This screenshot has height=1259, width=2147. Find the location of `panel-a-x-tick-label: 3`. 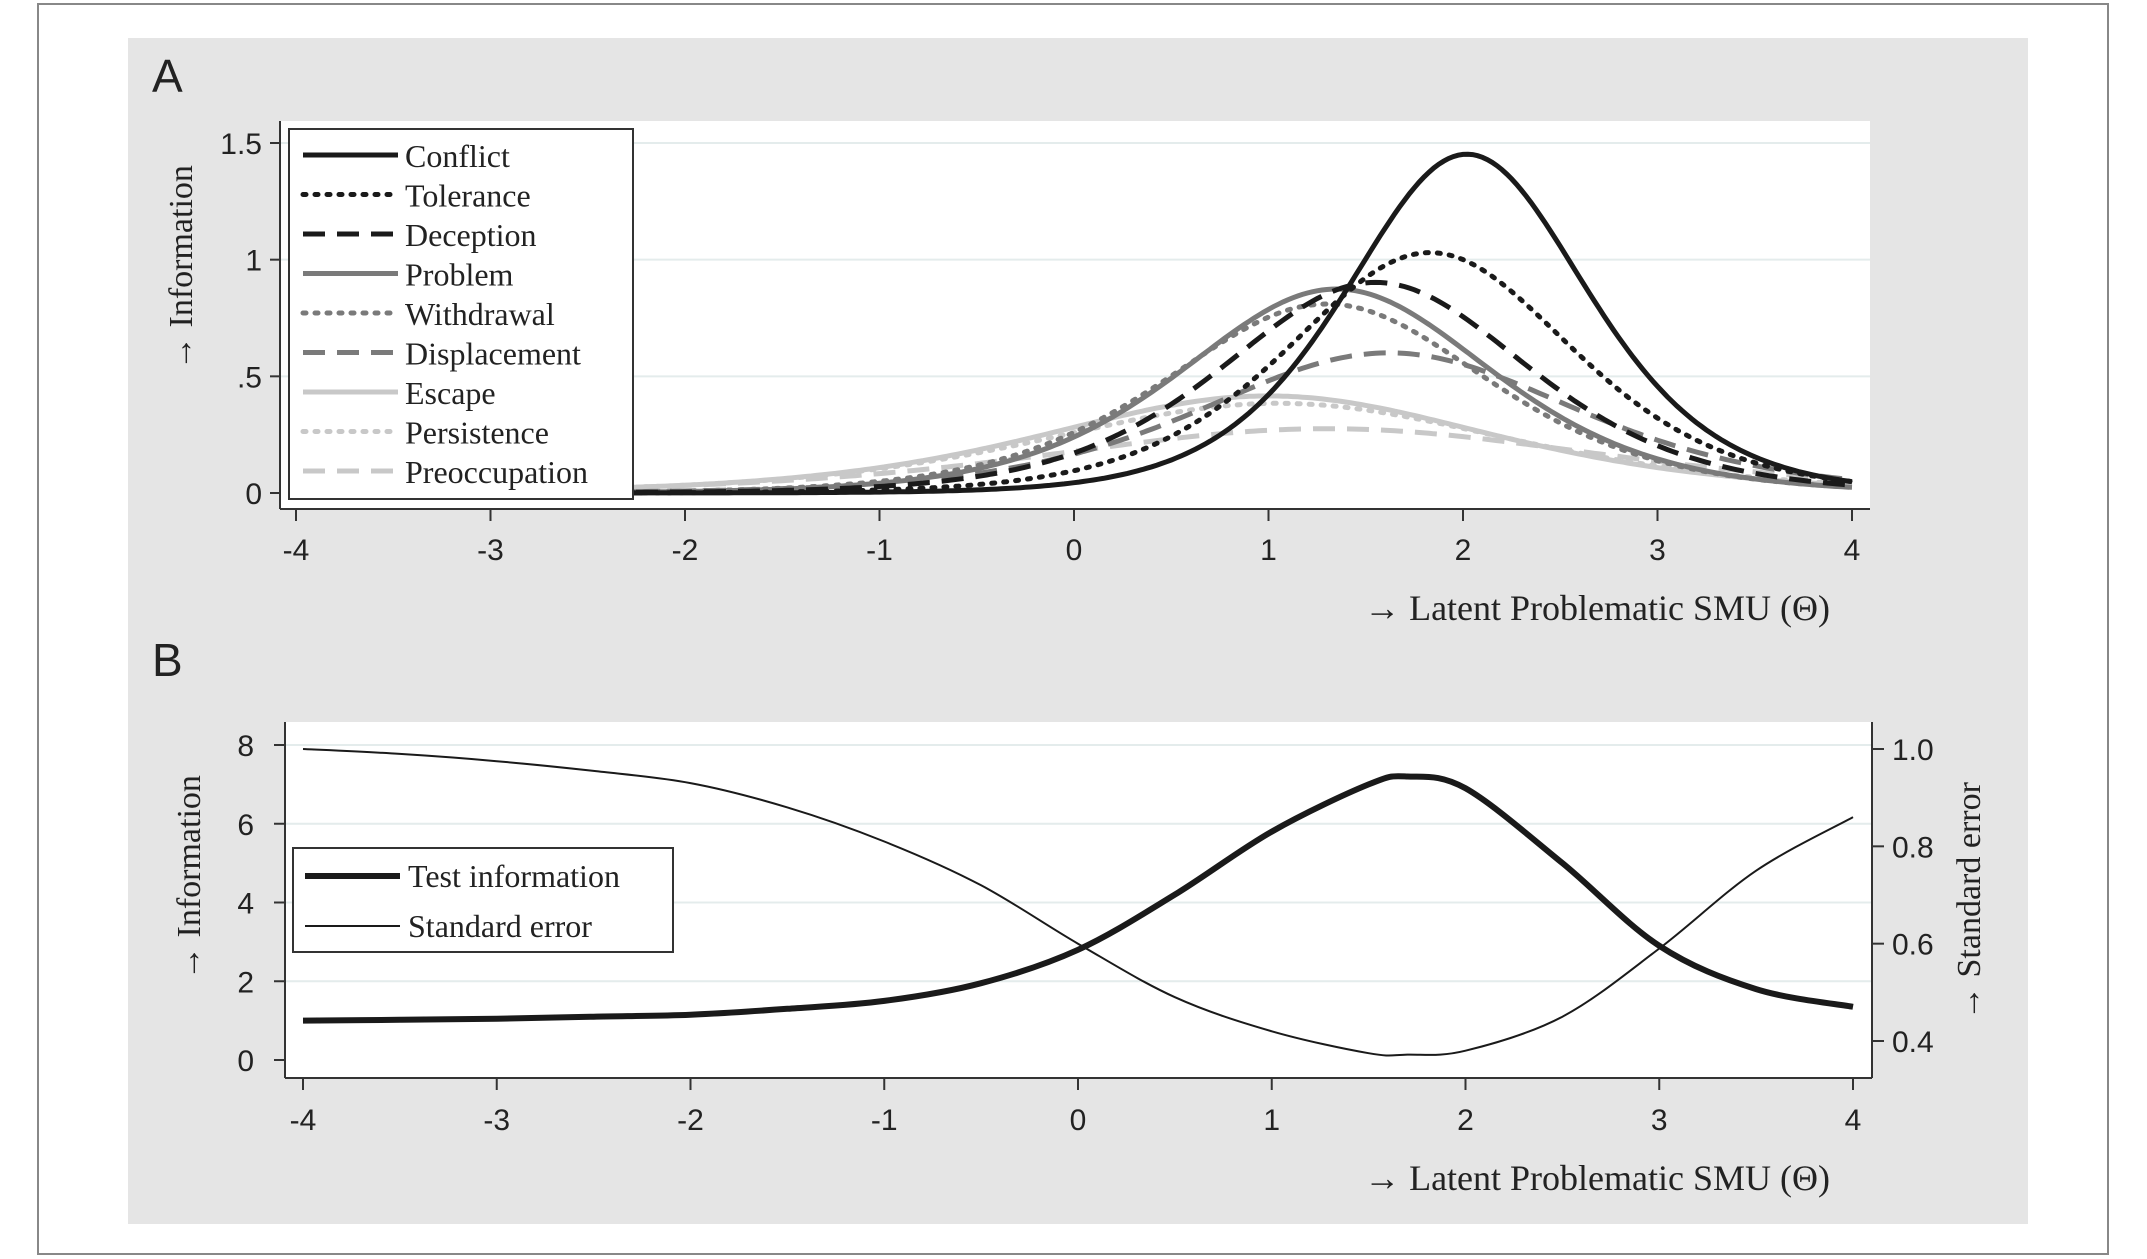

panel-a-x-tick-label: 3 is located at coordinates (1657, 550).